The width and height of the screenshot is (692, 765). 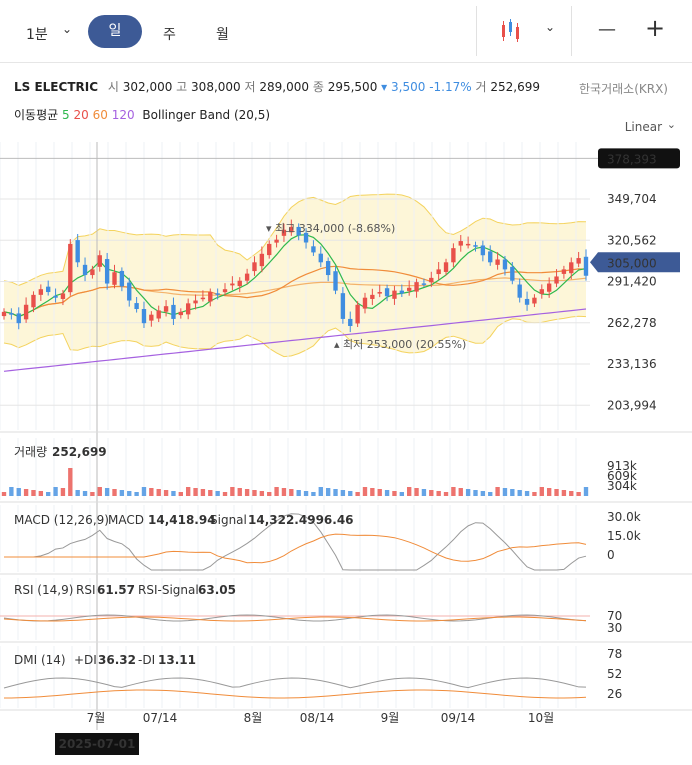 What do you see at coordinates (115, 31) in the screenshot?
I see `tab-day: 일` at bounding box center [115, 31].